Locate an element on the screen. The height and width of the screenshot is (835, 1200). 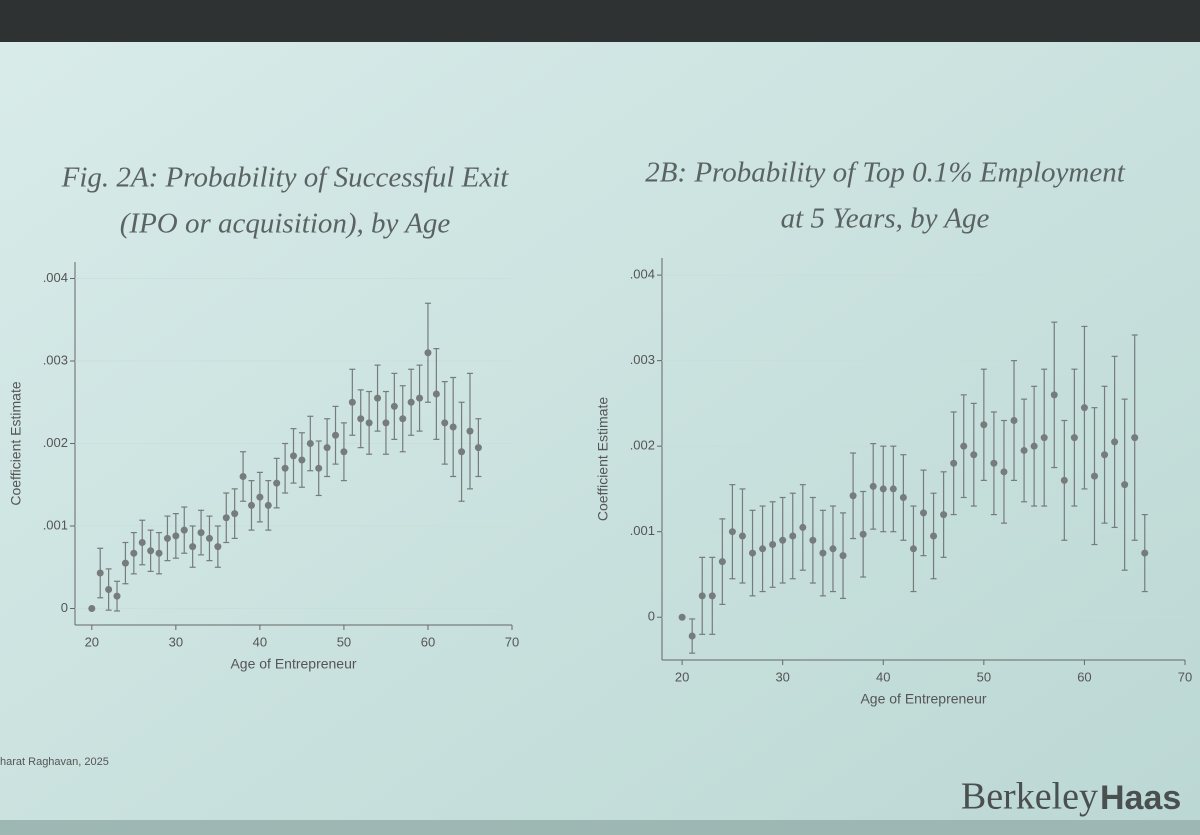
logo: Haas is located at coordinates (1140, 798).